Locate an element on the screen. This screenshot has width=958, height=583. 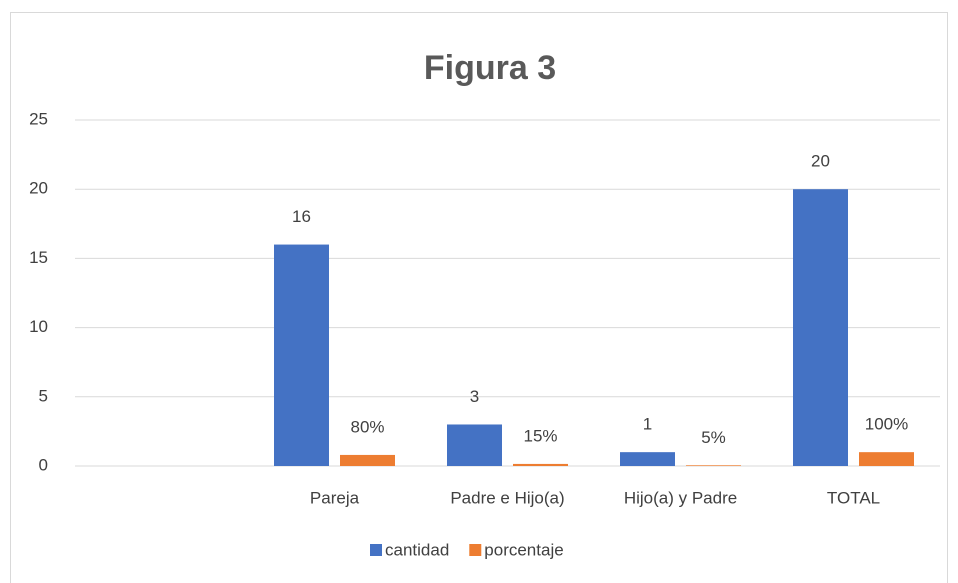
data-label: 100% is located at coordinates (886, 424).